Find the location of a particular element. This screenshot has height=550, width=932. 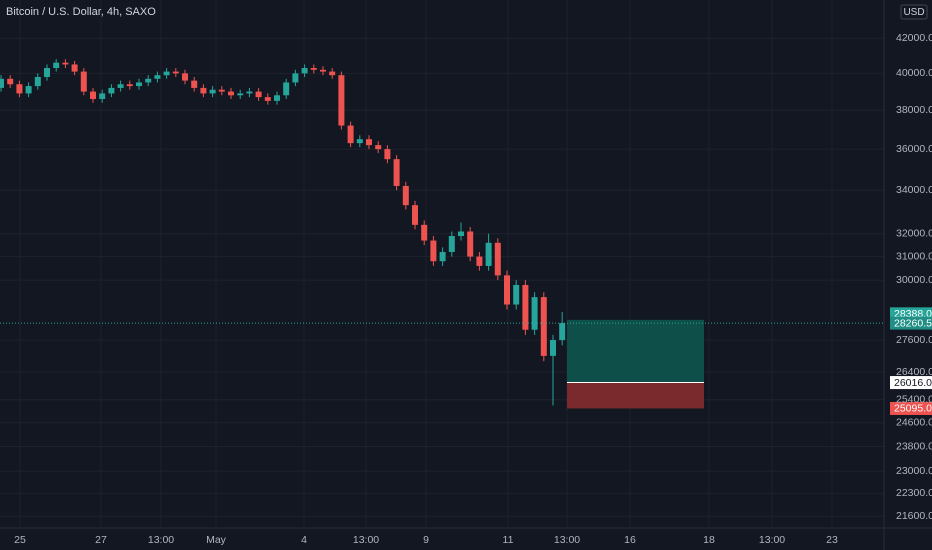

x-tick-label: 18 is located at coordinates (709, 540).